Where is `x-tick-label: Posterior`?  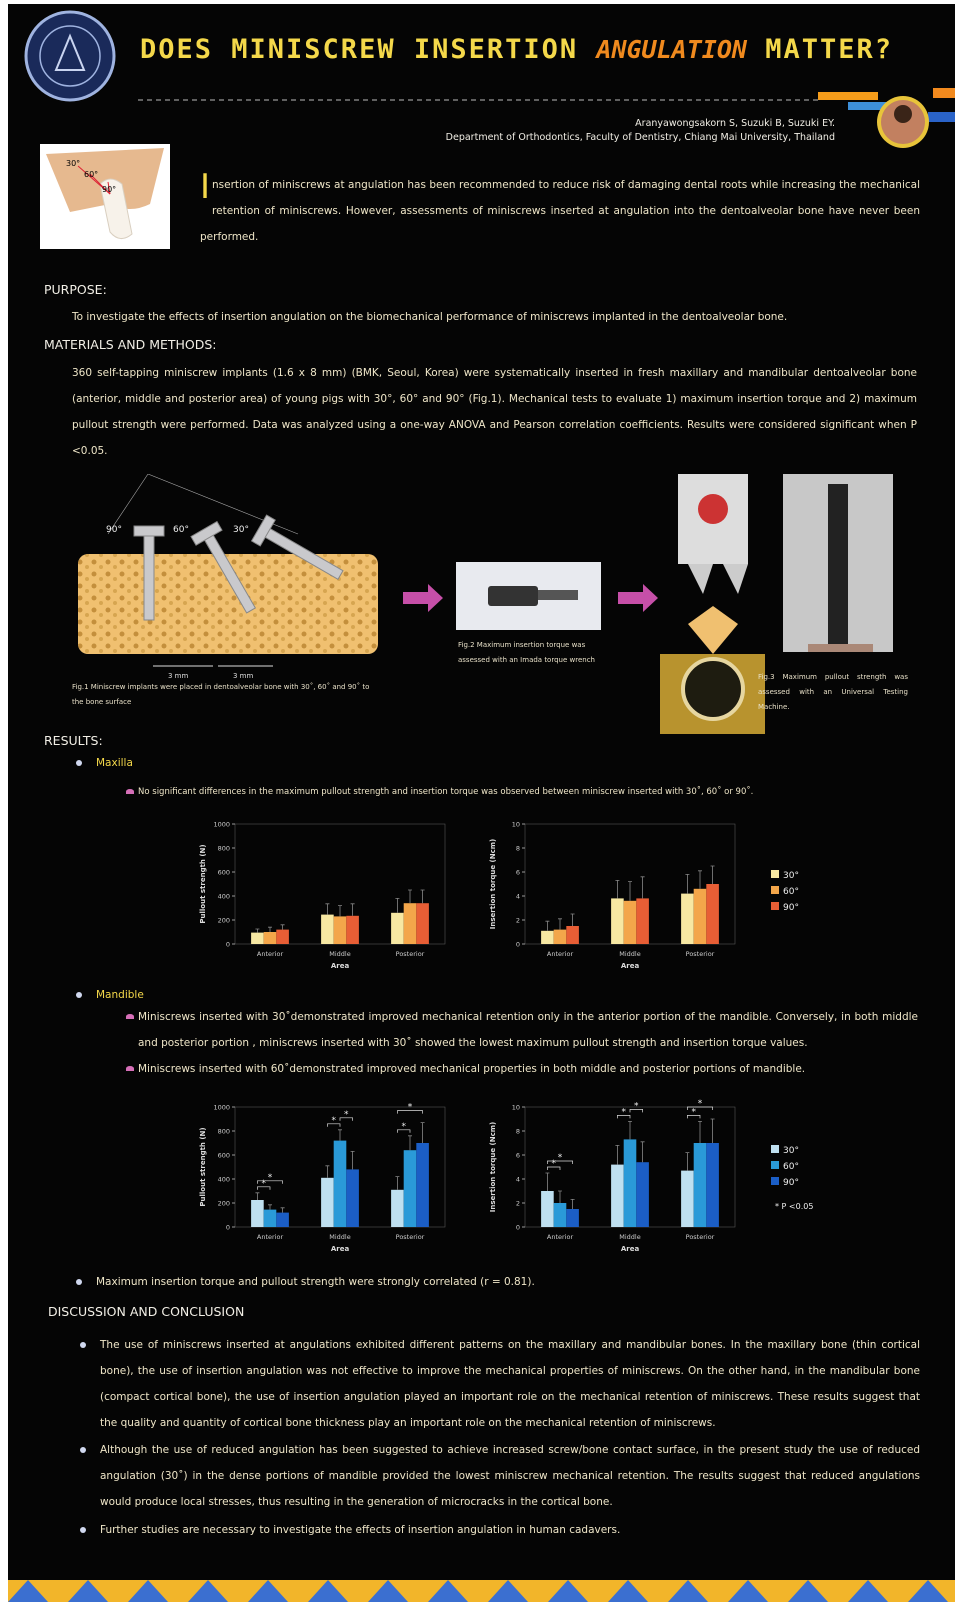
x-tick-label: Posterior is located at coordinates (700, 1237).